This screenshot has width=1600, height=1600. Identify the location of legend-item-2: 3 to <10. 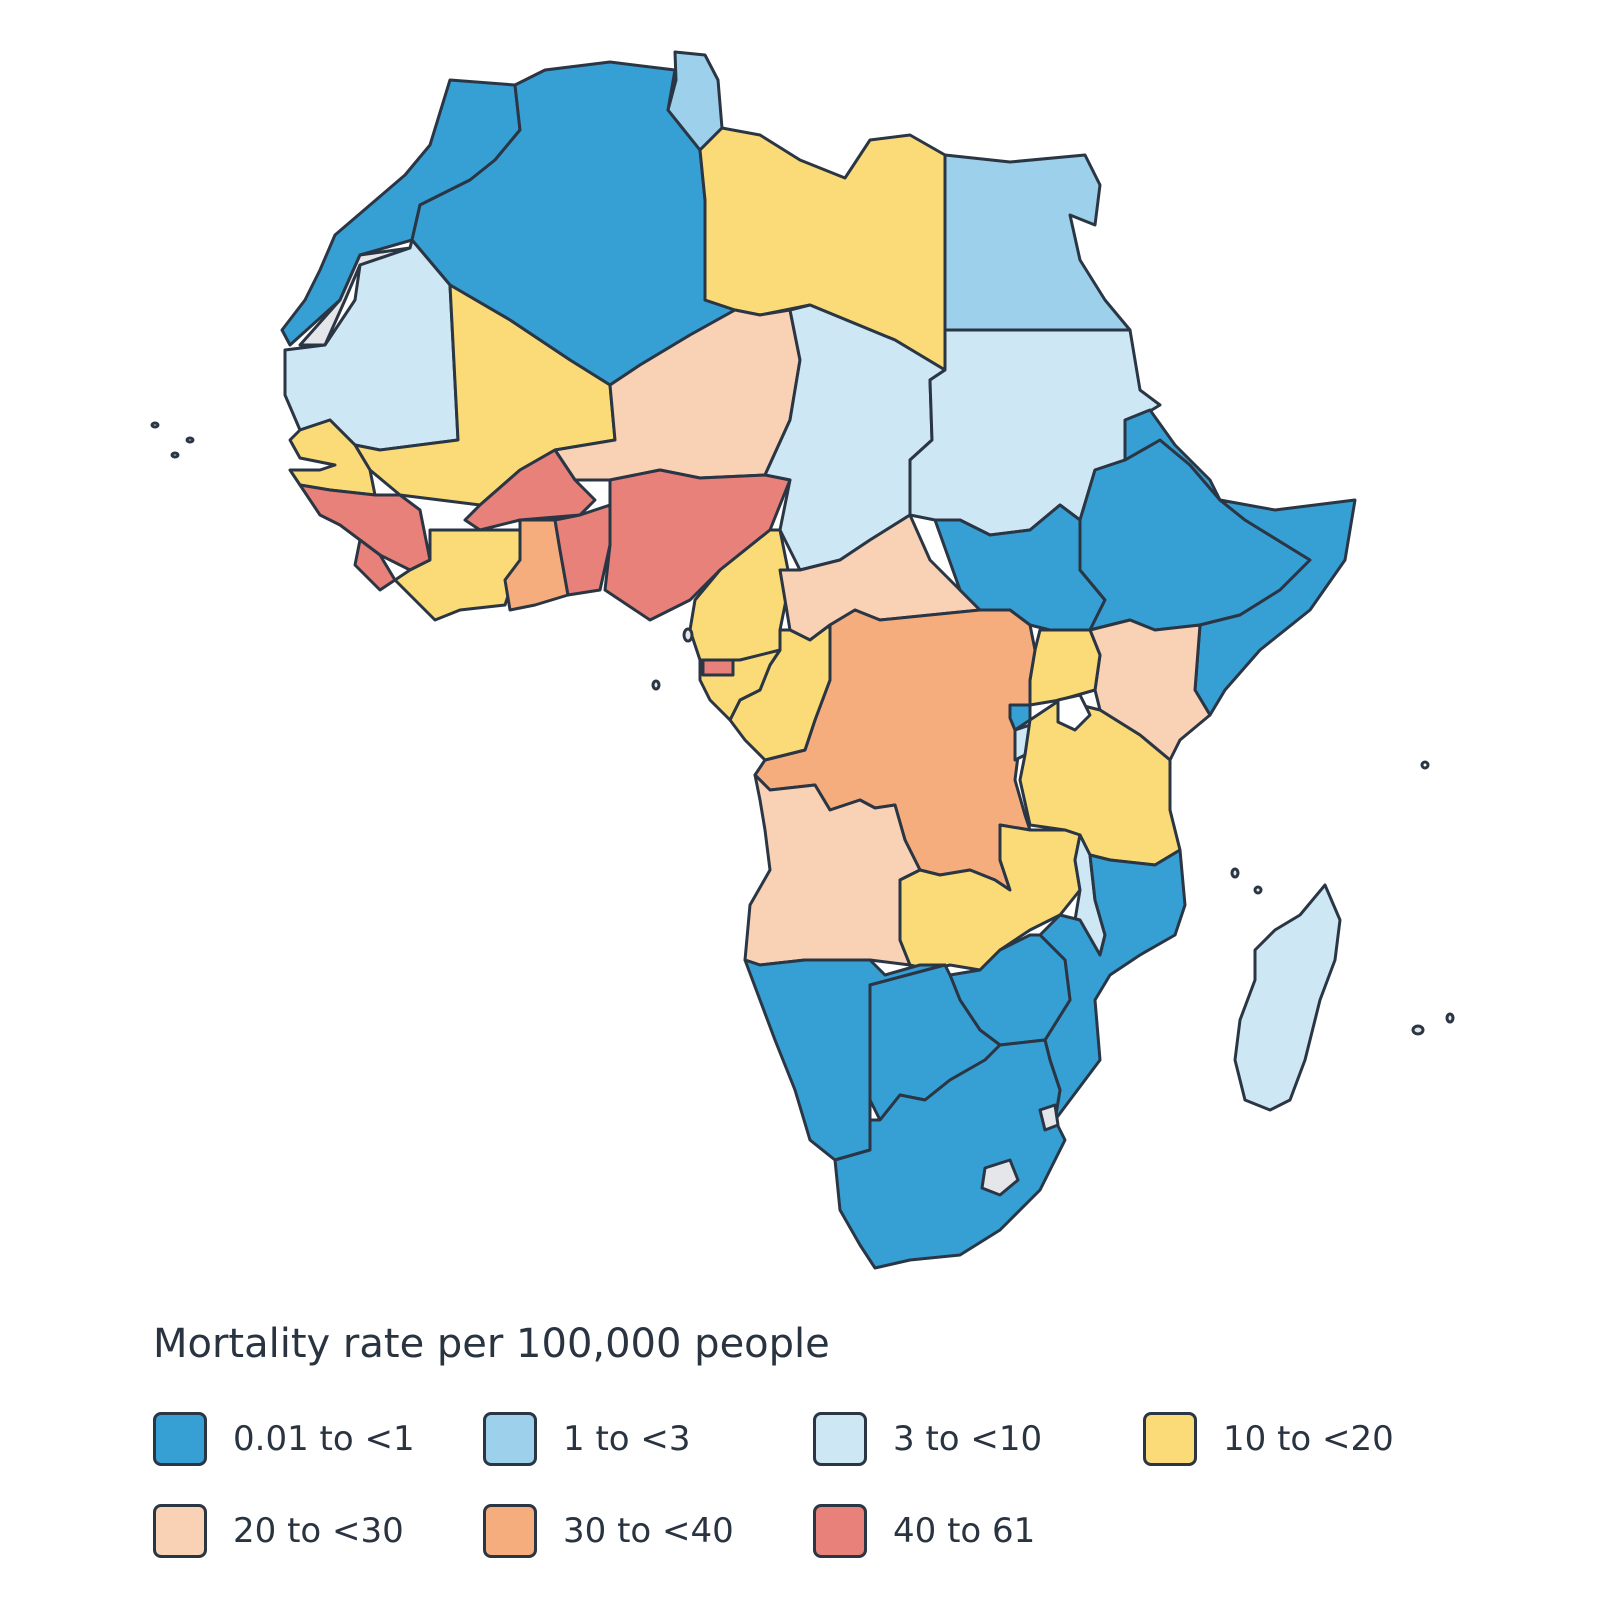
(927, 1439).